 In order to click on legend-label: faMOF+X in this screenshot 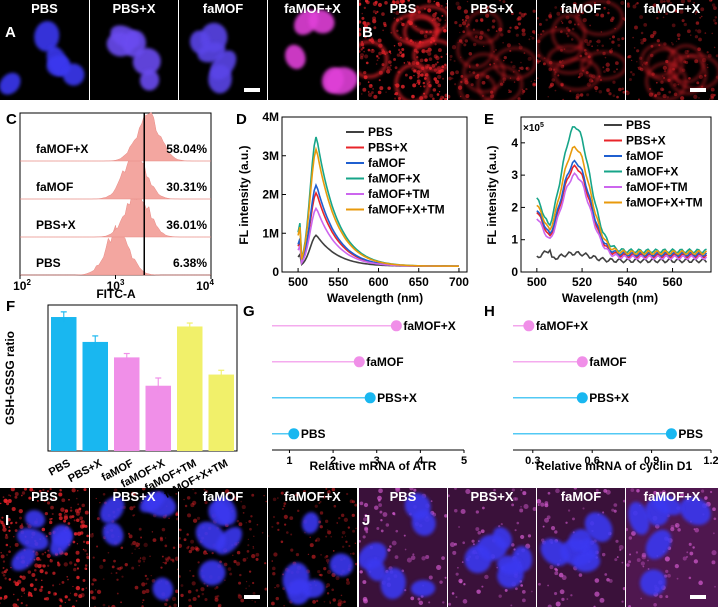, I will do `click(394, 179)`.